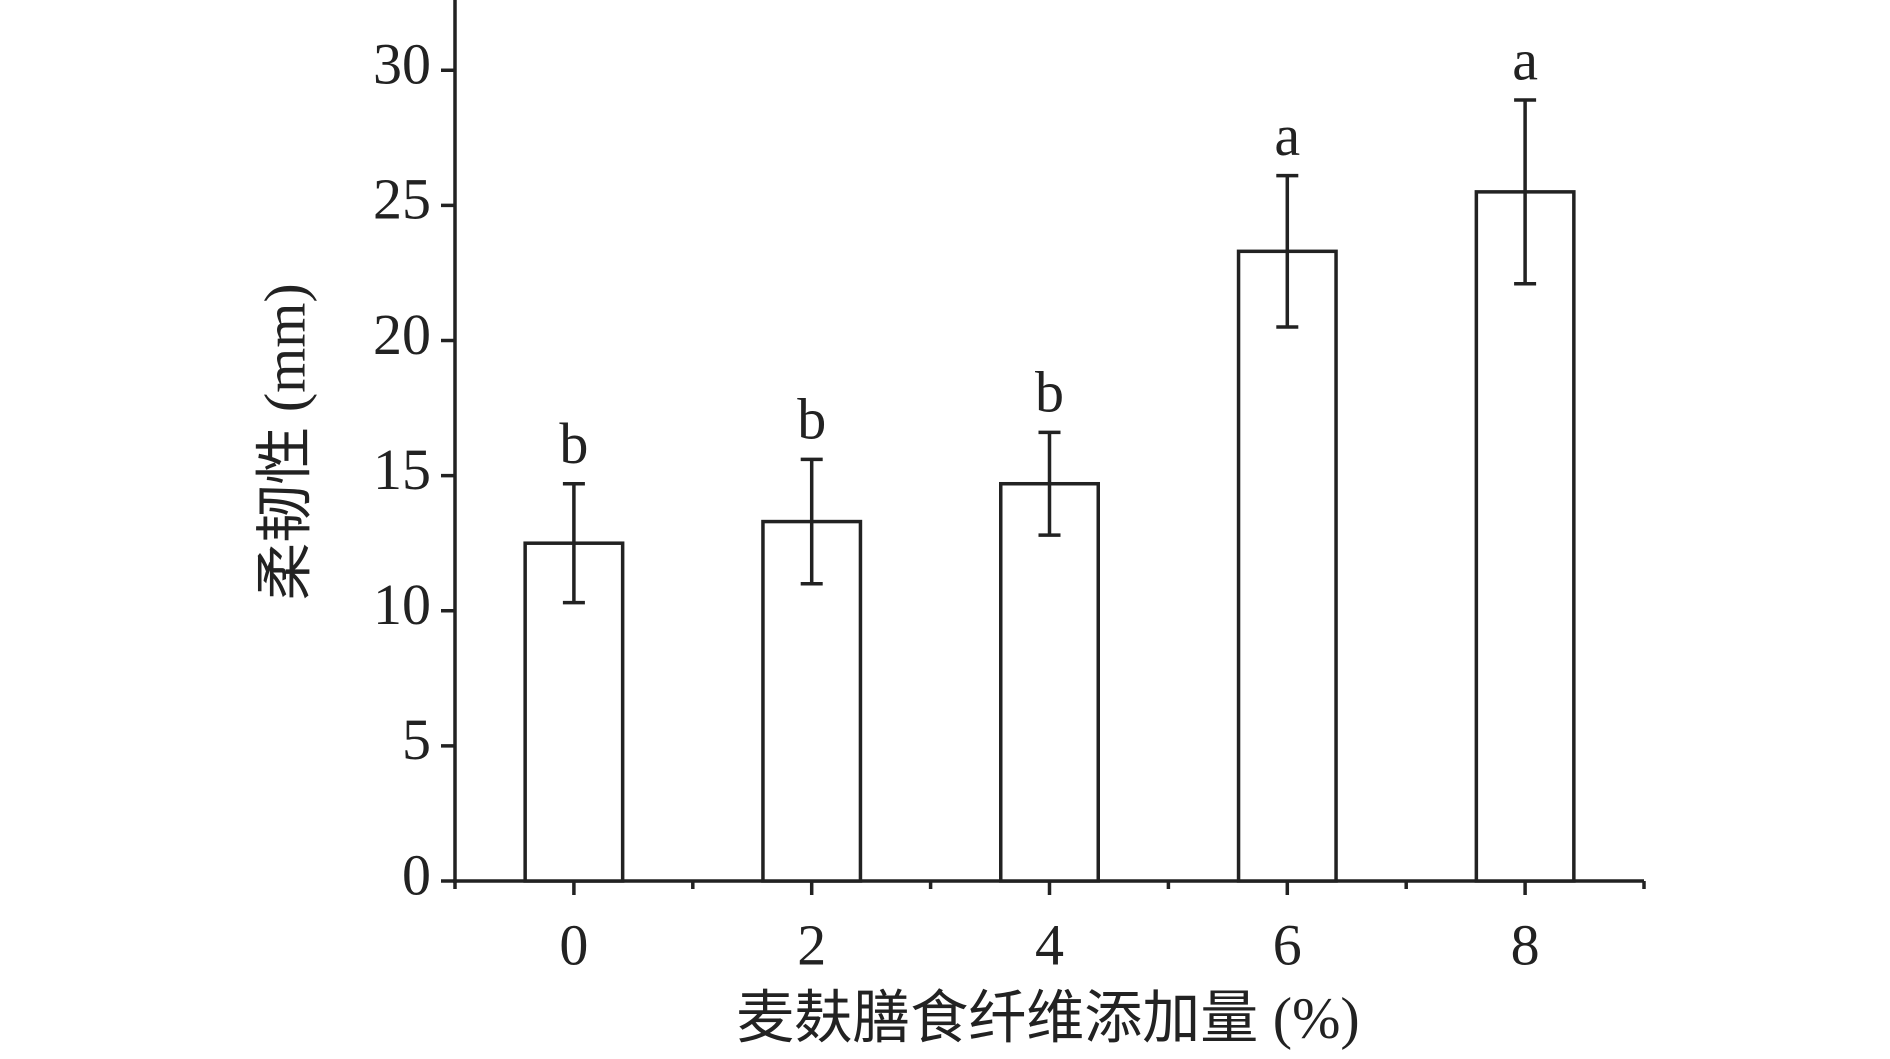 The image size is (1890, 1059). What do you see at coordinates (284, 441) in the screenshot?
I see `y-axis-title: 柔韧性 (mm)` at bounding box center [284, 441].